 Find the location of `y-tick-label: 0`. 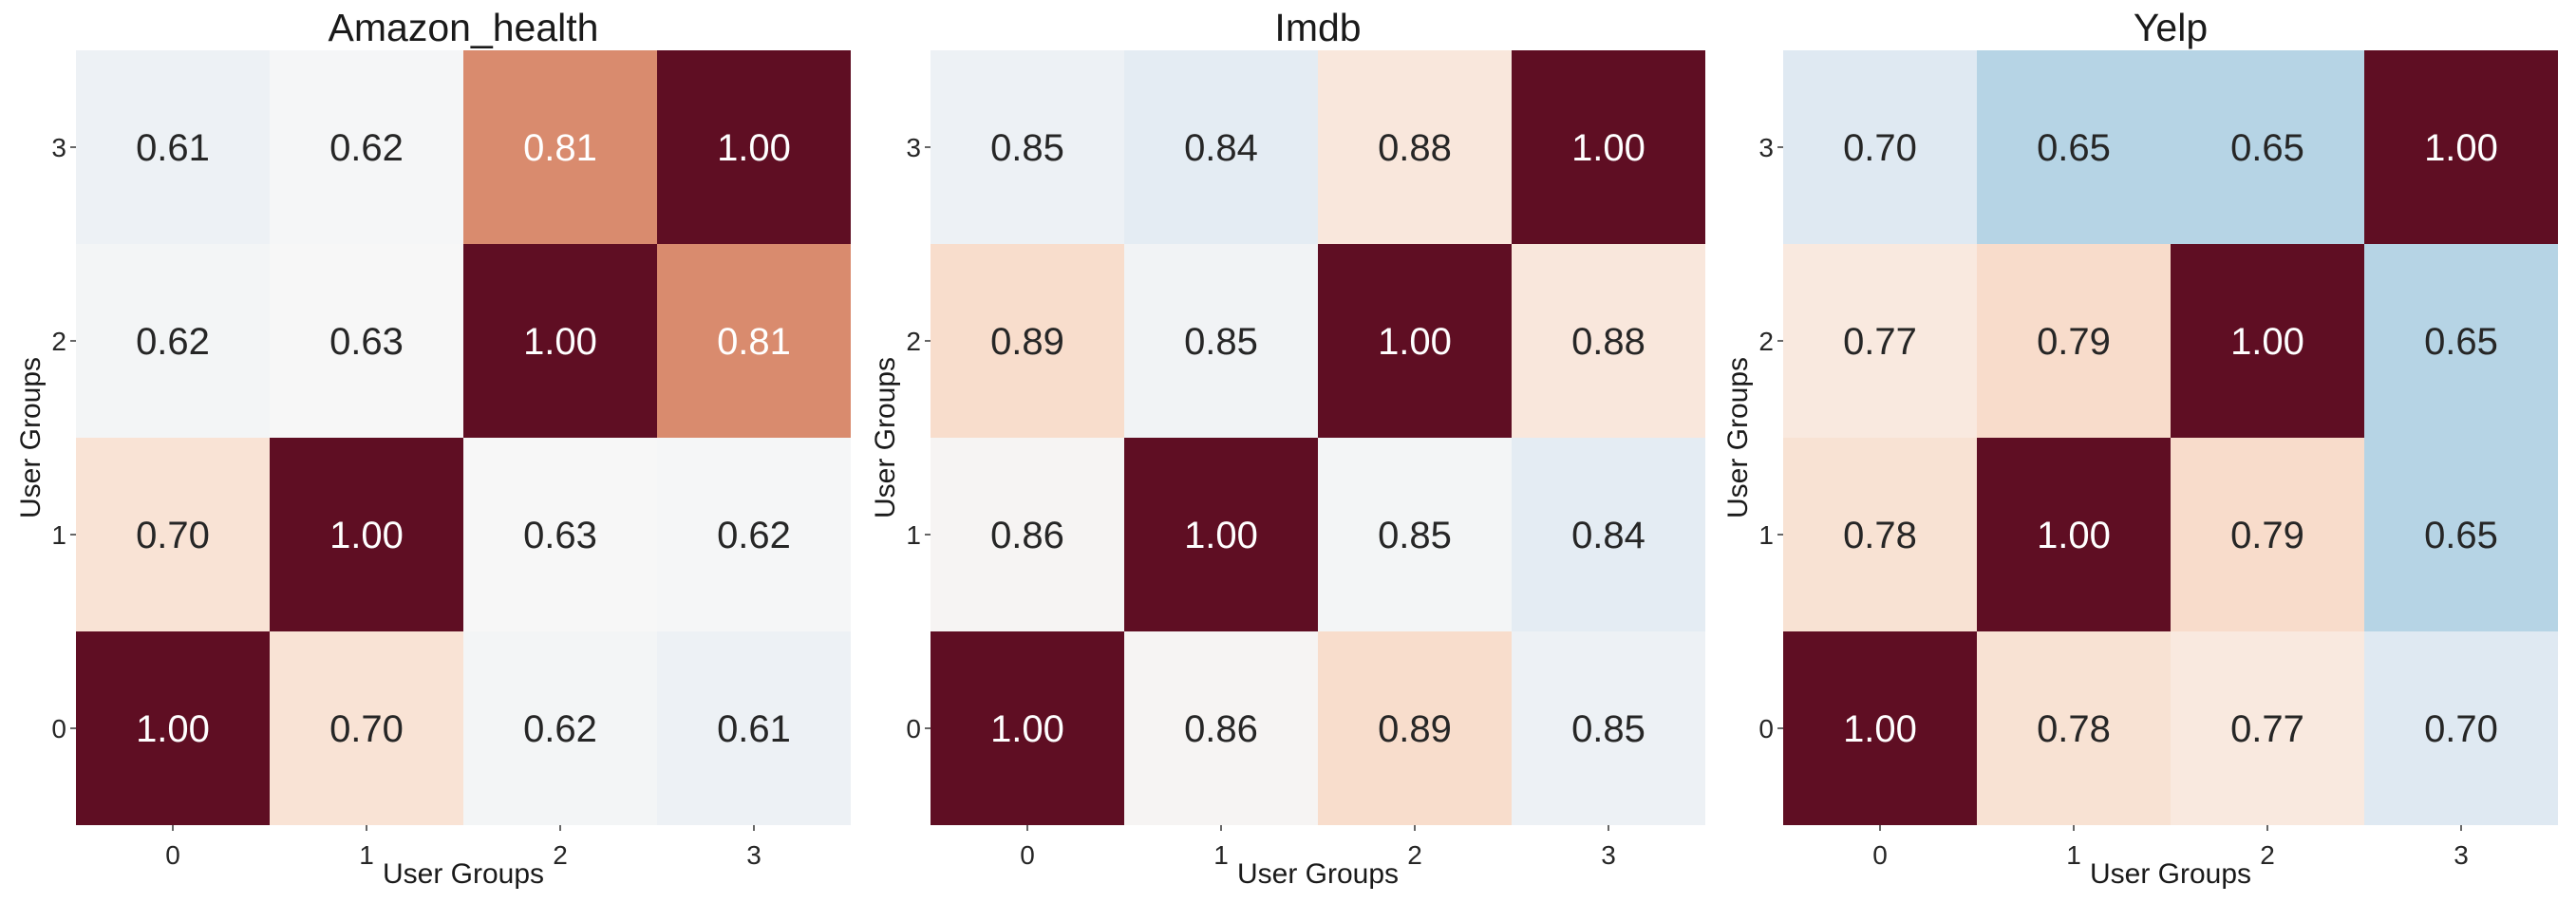

y-tick-label: 0 is located at coordinates (913, 728).